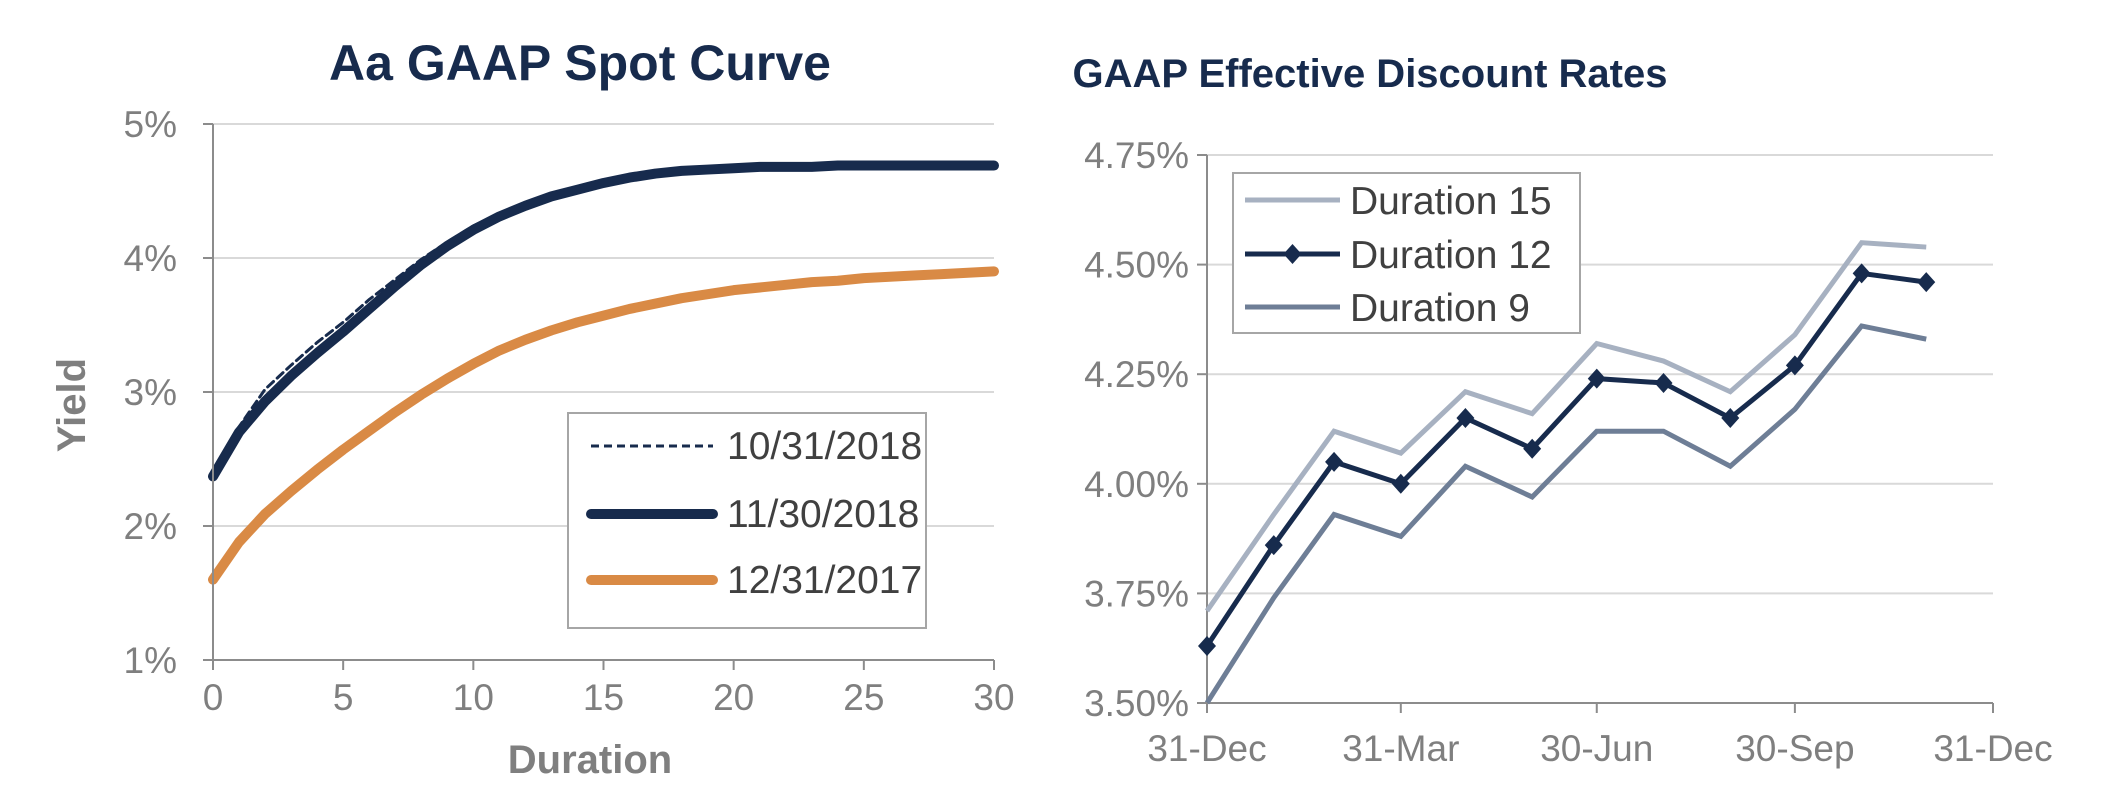 The width and height of the screenshot is (2124, 798). I want to click on x-tick-label: 30, so click(993, 697).